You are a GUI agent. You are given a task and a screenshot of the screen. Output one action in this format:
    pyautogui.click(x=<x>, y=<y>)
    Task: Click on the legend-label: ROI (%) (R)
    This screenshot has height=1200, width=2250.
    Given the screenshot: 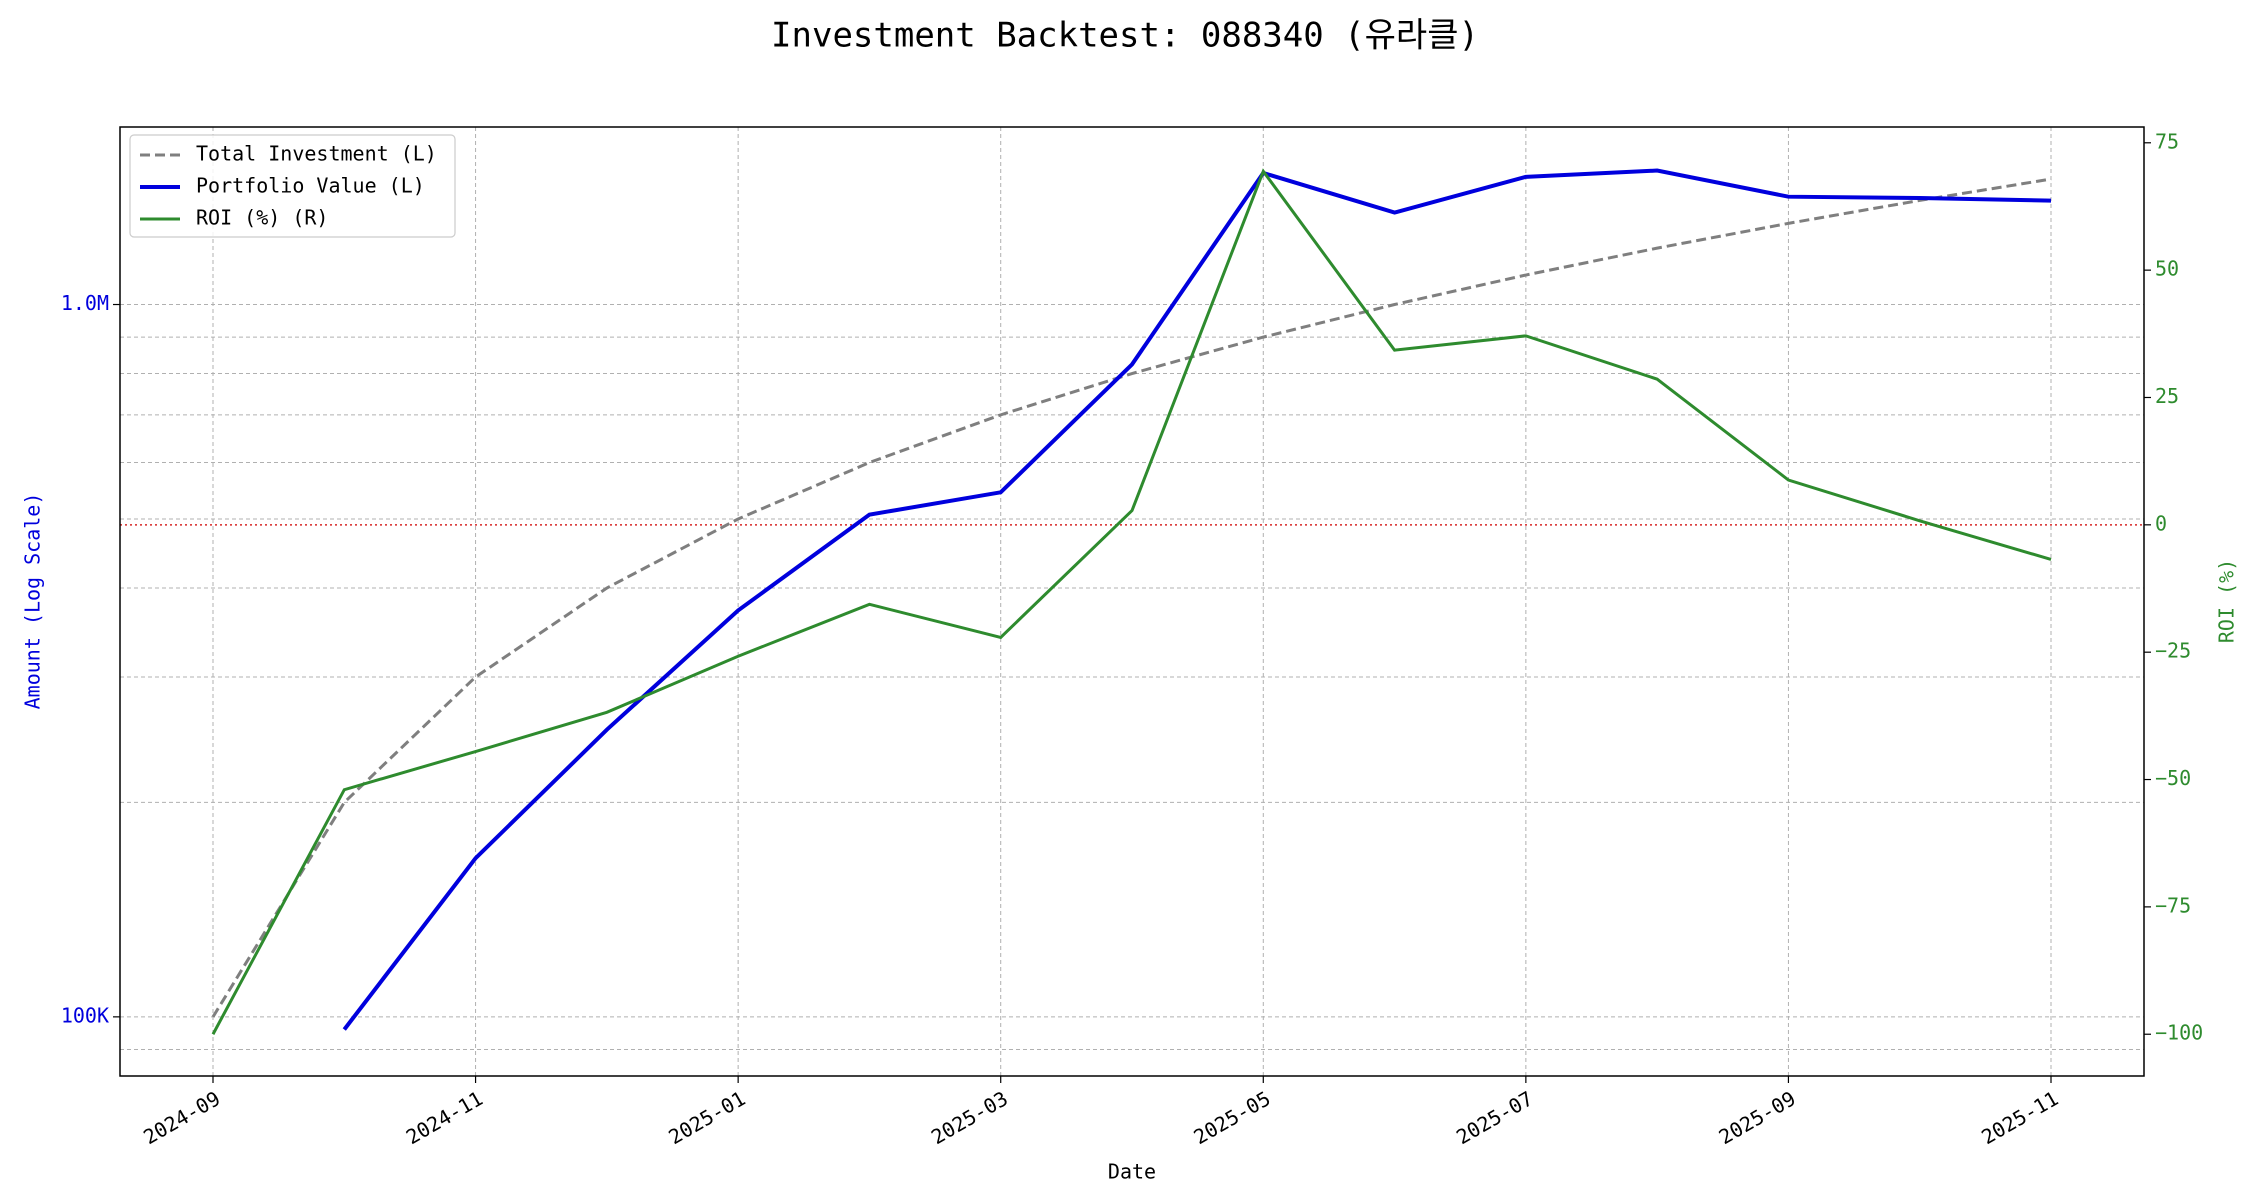 What is the action you would take?
    pyautogui.click(x=262, y=218)
    